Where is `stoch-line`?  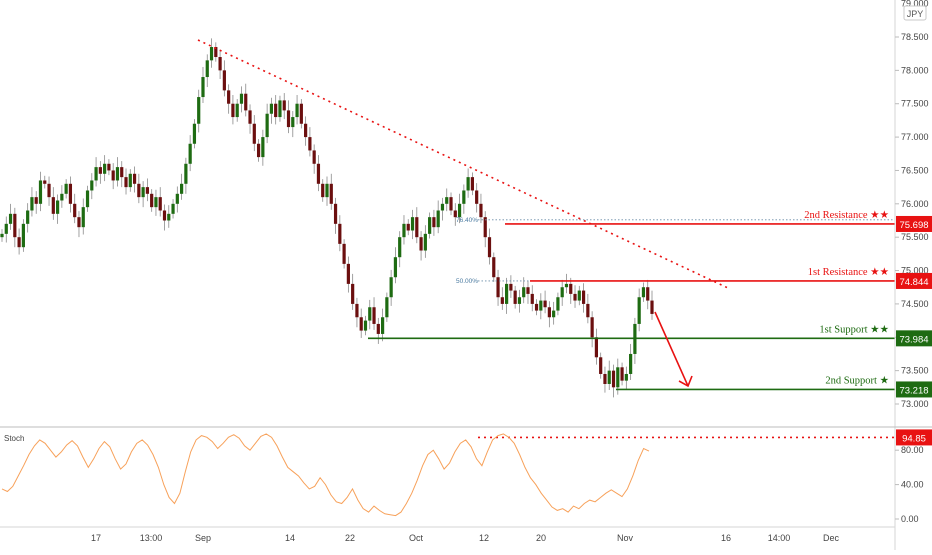 stoch-line is located at coordinates (325, 475).